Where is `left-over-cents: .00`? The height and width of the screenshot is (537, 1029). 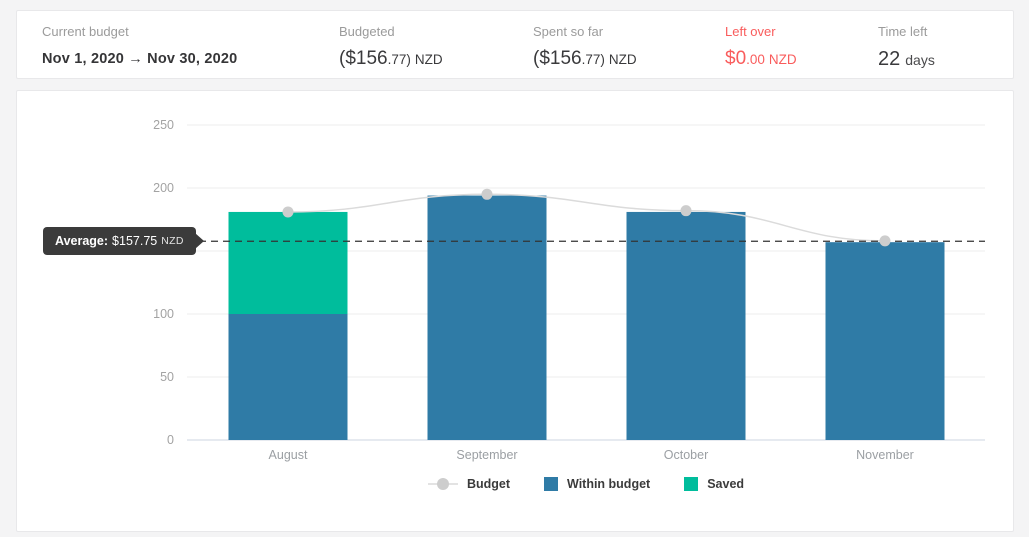
left-over-cents: .00 is located at coordinates (755, 59).